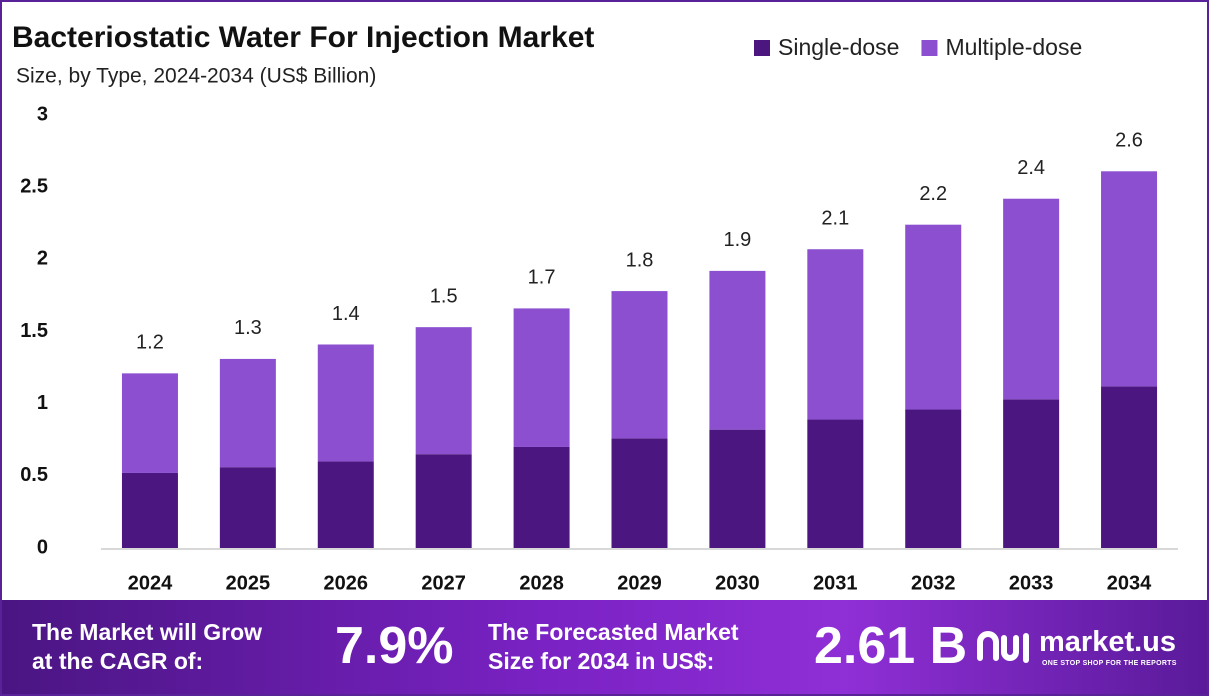  Describe the element at coordinates (1031, 583) in the screenshot. I see `x-tick-label: 2033` at that location.